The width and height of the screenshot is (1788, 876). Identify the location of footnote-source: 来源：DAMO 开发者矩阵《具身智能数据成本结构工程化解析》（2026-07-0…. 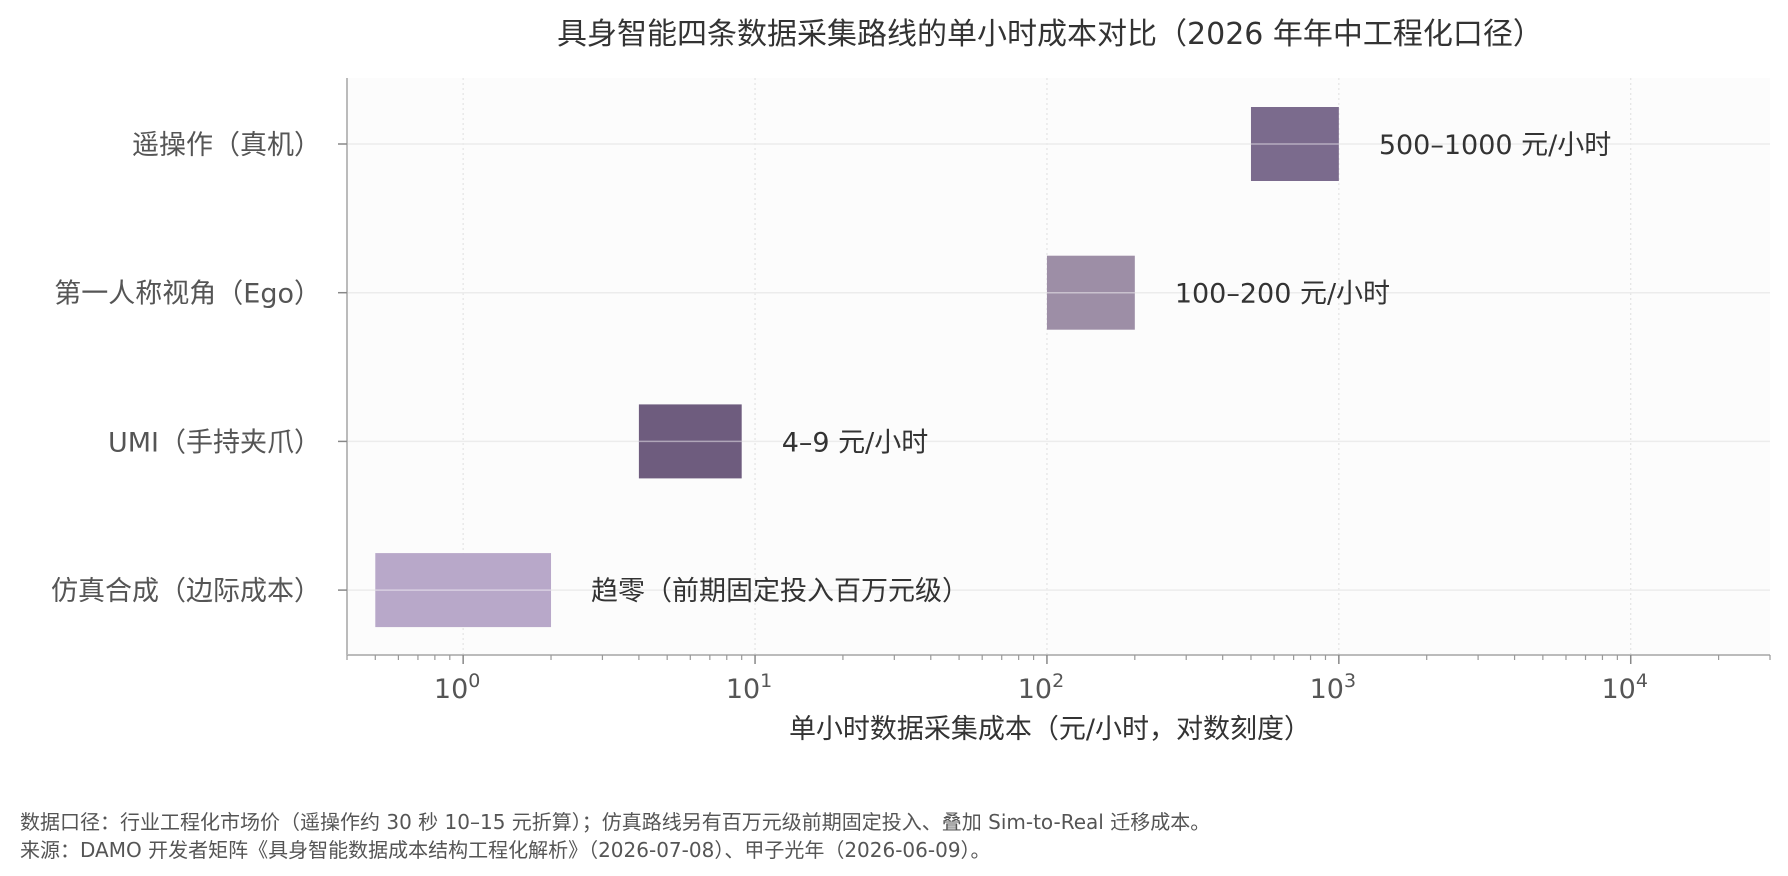
(505, 850).